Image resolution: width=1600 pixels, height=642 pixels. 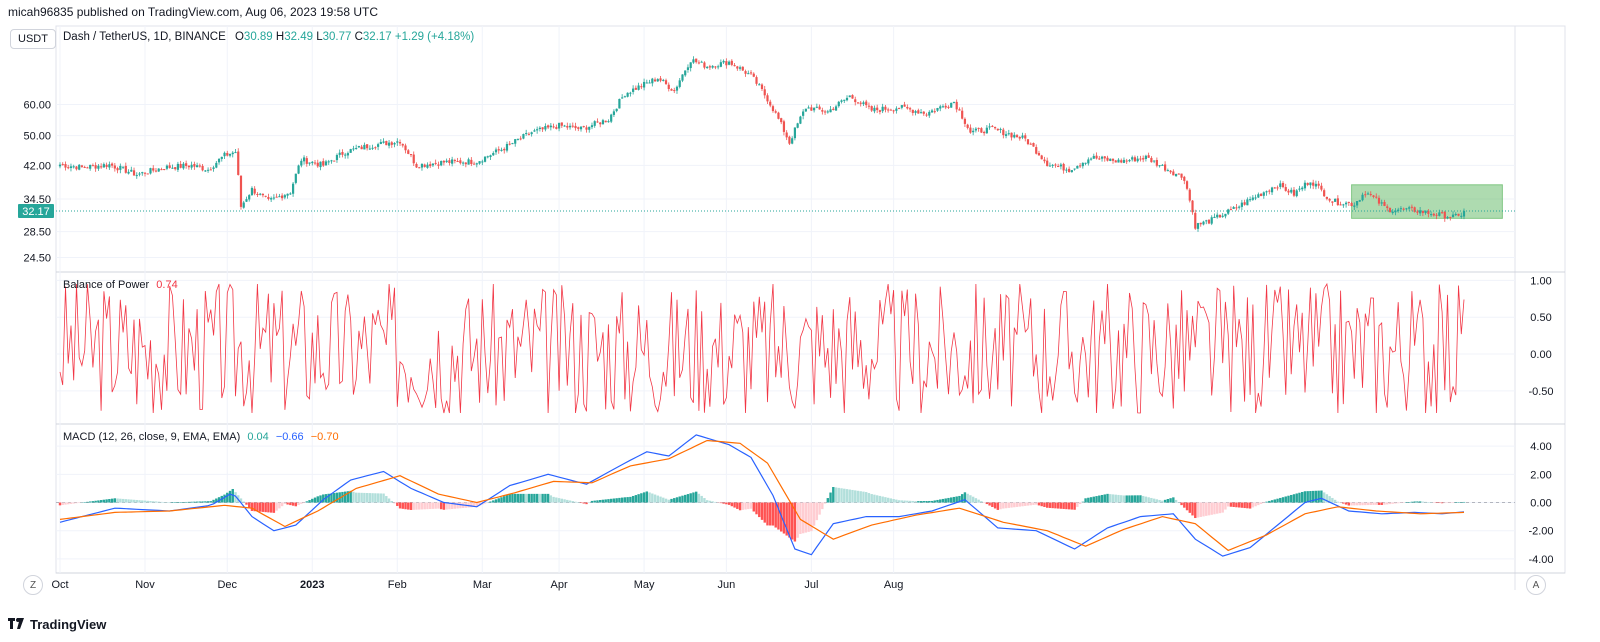 What do you see at coordinates (337, 37) in the screenshot?
I see `legend-low: 30.77` at bounding box center [337, 37].